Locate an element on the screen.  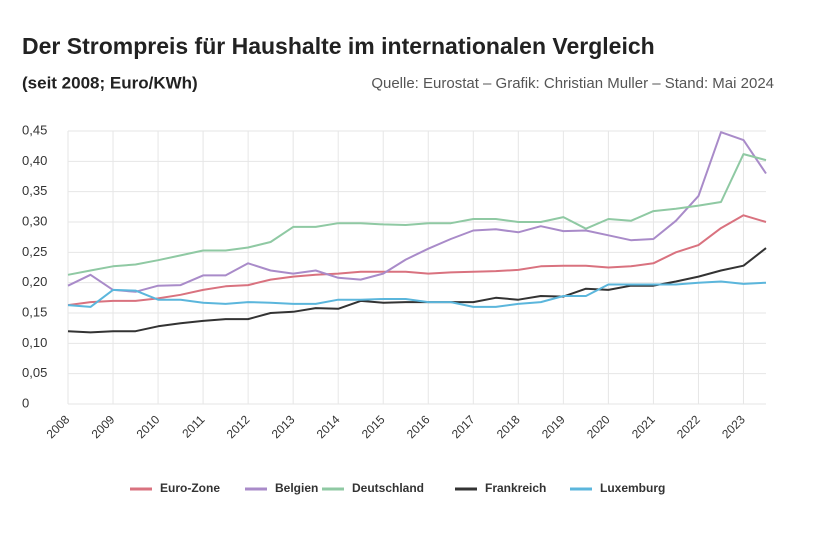
legend-label: Frankreich is located at coordinates (515, 488).